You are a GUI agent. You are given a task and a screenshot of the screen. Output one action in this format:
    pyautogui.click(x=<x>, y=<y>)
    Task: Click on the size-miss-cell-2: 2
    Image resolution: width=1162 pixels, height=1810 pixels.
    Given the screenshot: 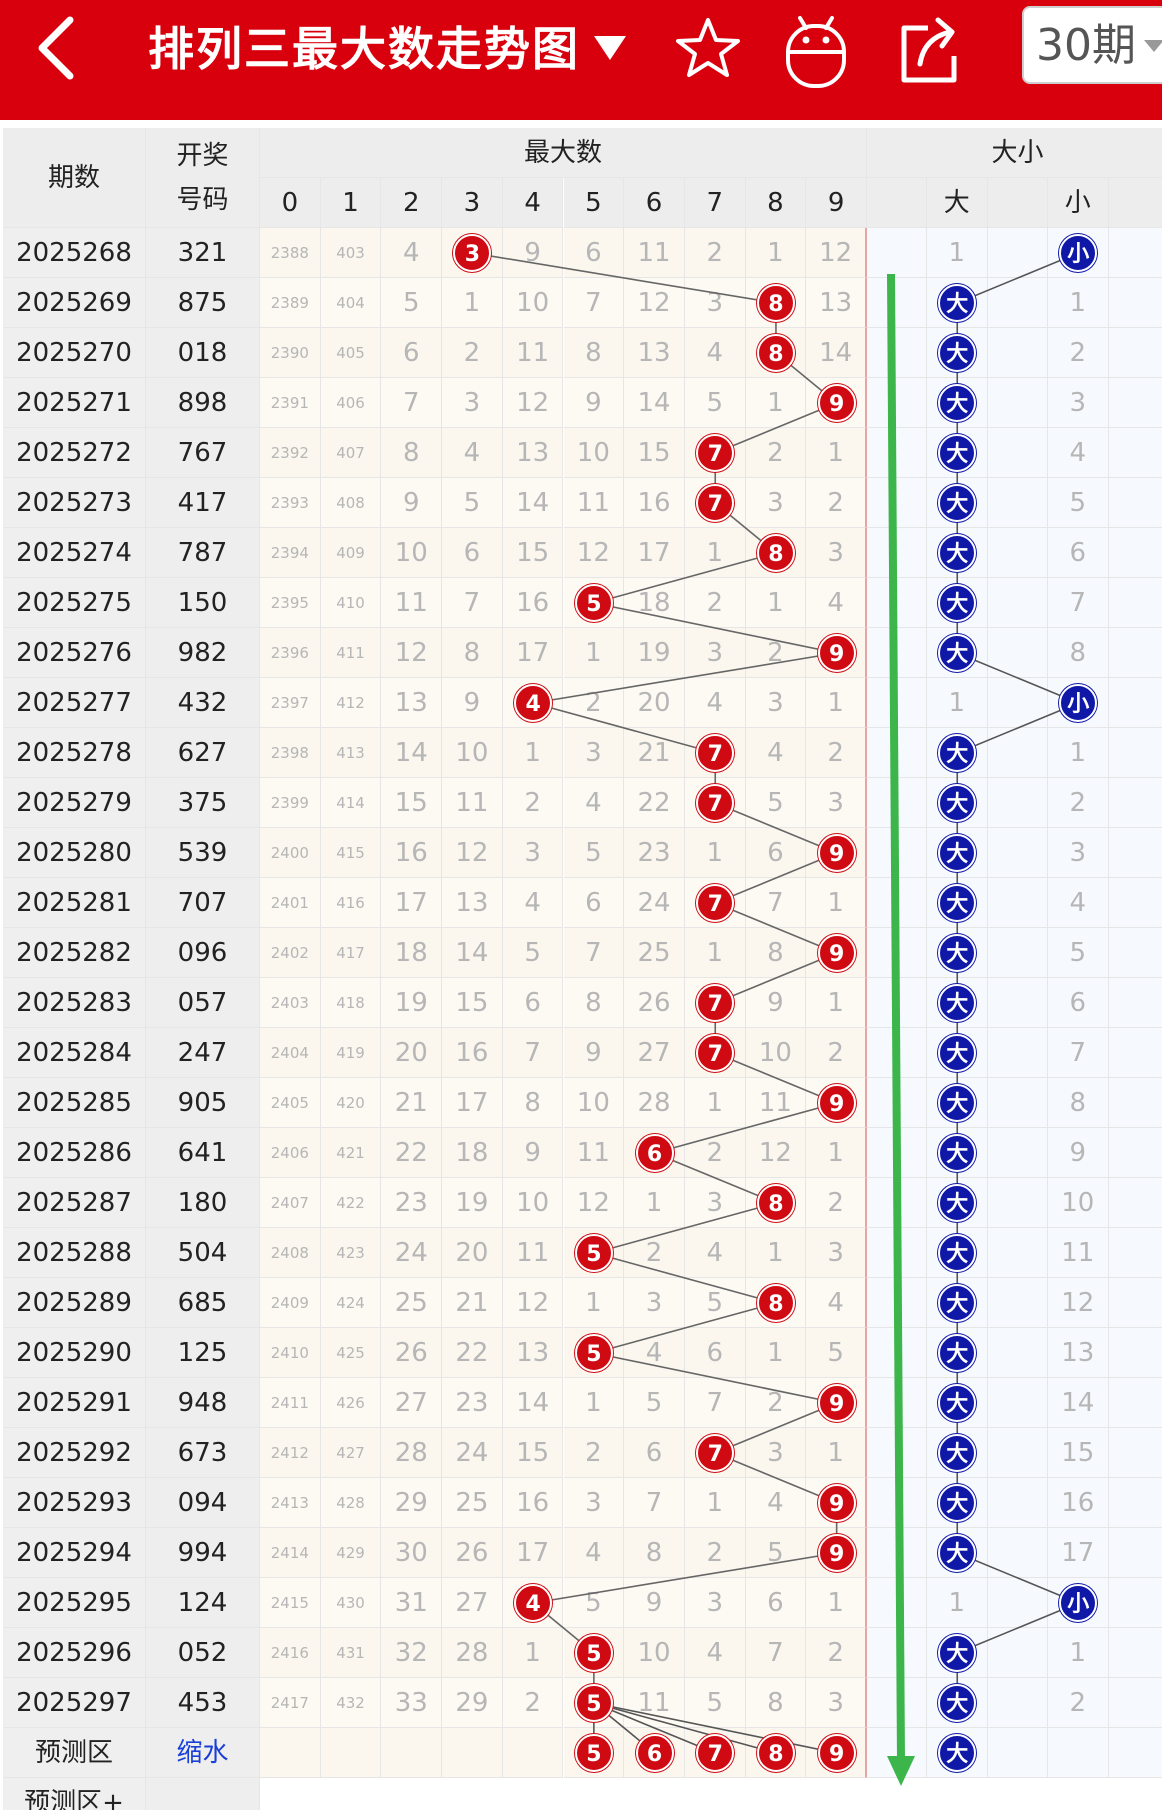 What is the action you would take?
    pyautogui.click(x=1078, y=1703)
    